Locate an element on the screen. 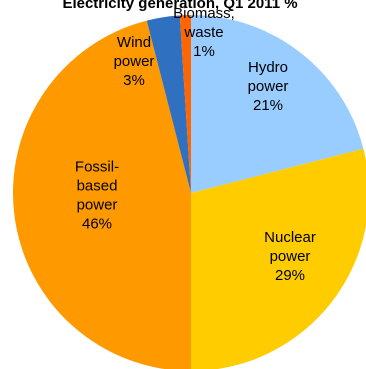 The image size is (366, 369). data-label-line: Wind is located at coordinates (134, 42).